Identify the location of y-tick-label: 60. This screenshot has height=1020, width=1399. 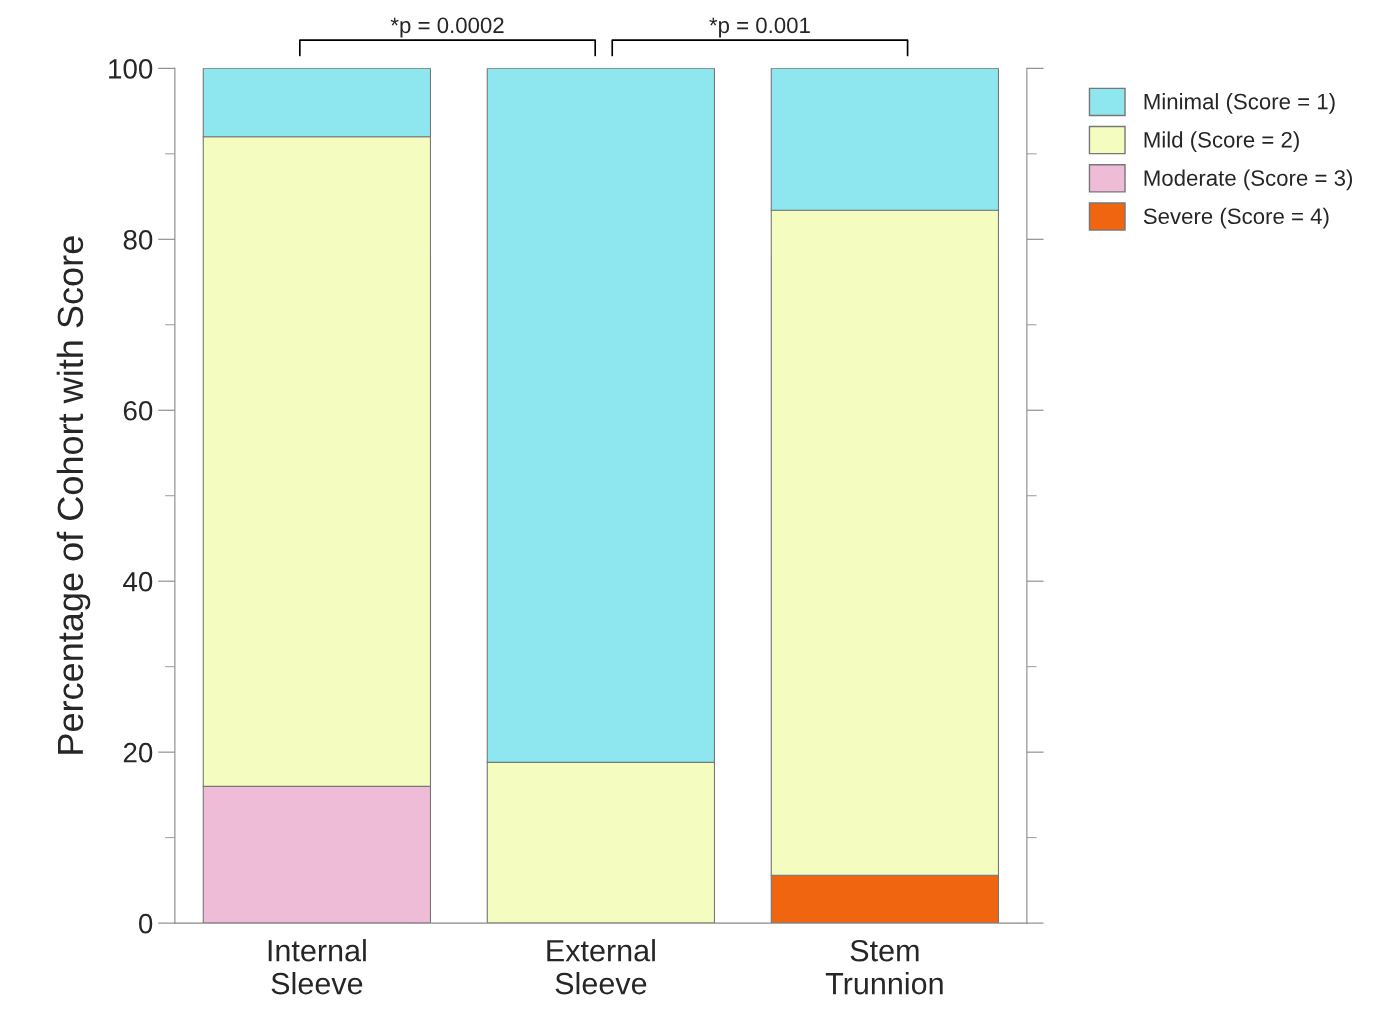
(138, 410).